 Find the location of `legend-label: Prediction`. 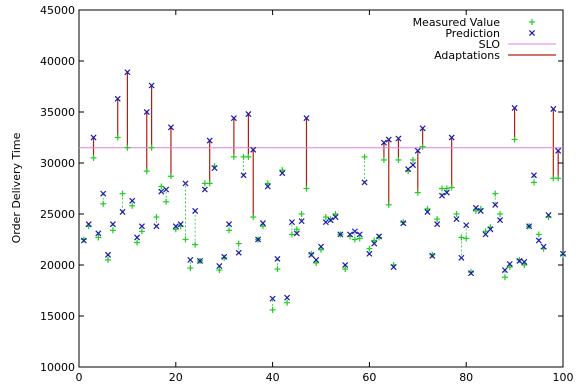

legend-label: Prediction is located at coordinates (472, 33).